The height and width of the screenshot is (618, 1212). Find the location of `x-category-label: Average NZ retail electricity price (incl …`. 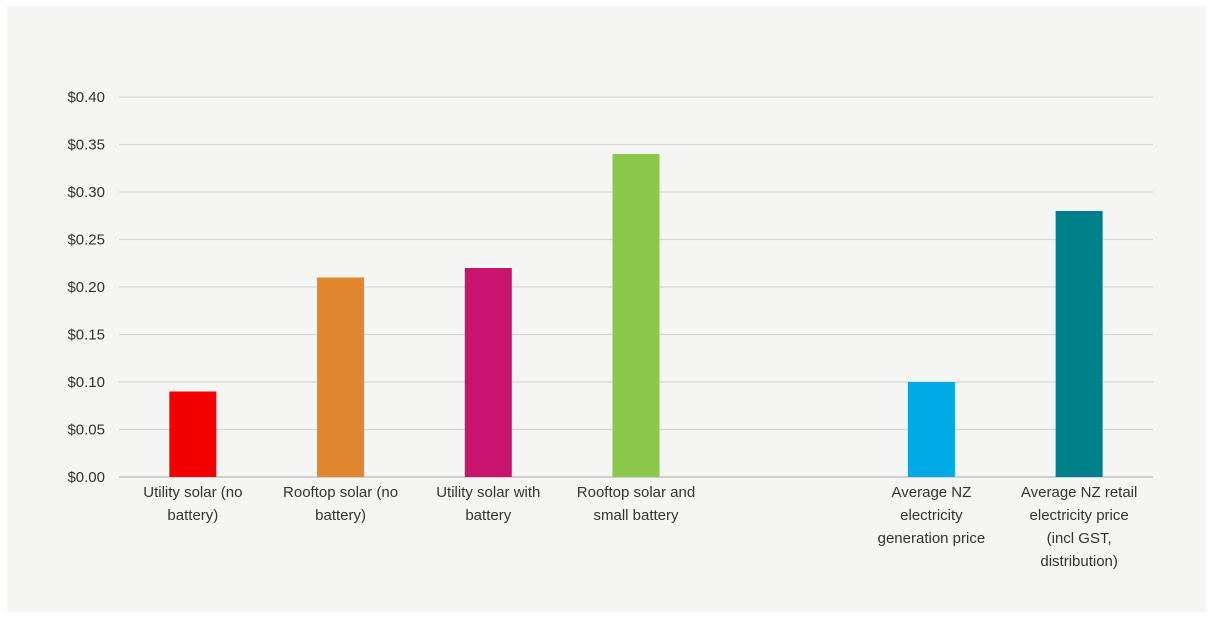

x-category-label: Average NZ retail electricity price (incl … is located at coordinates (1079, 527).